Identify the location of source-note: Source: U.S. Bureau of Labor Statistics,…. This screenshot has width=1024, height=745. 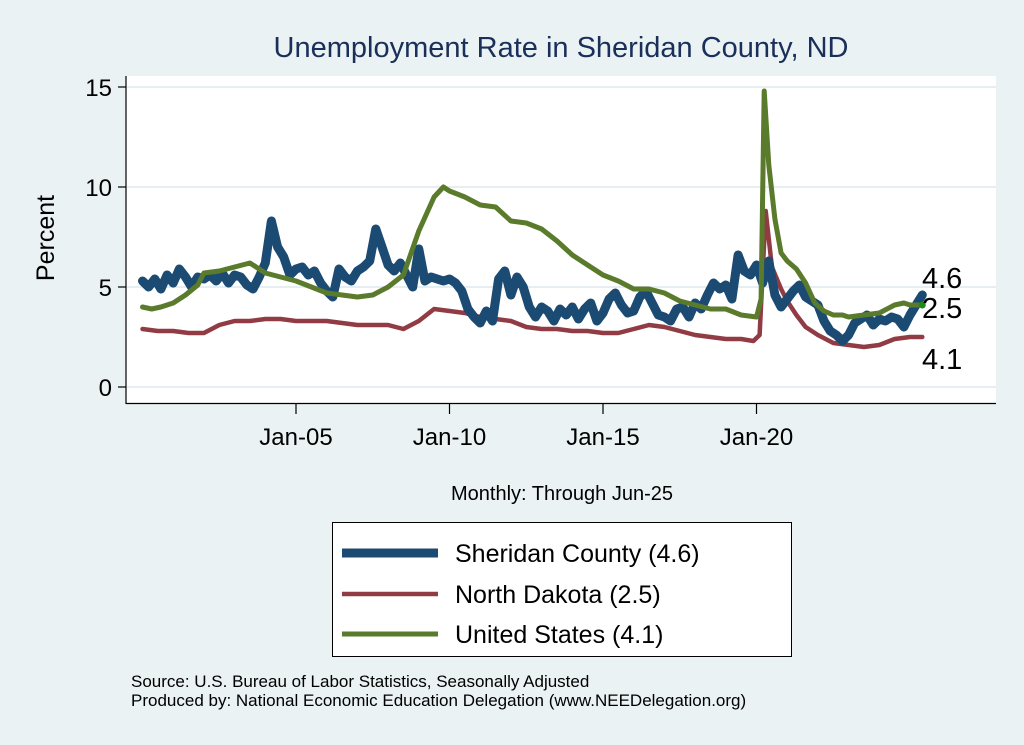
(360, 681).